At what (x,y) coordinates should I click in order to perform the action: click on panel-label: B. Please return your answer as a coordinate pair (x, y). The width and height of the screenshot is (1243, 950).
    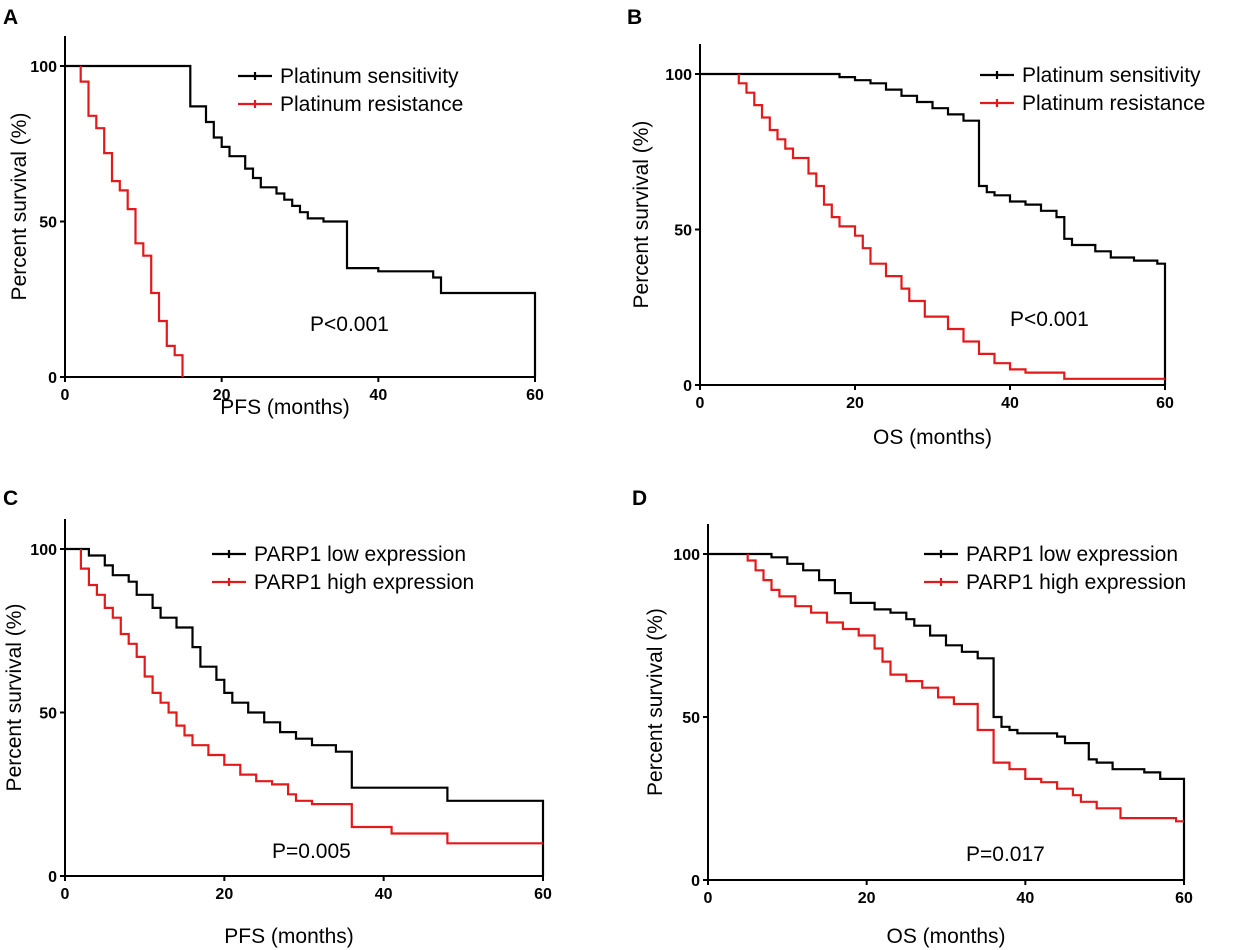
    Looking at the image, I should click on (634, 17).